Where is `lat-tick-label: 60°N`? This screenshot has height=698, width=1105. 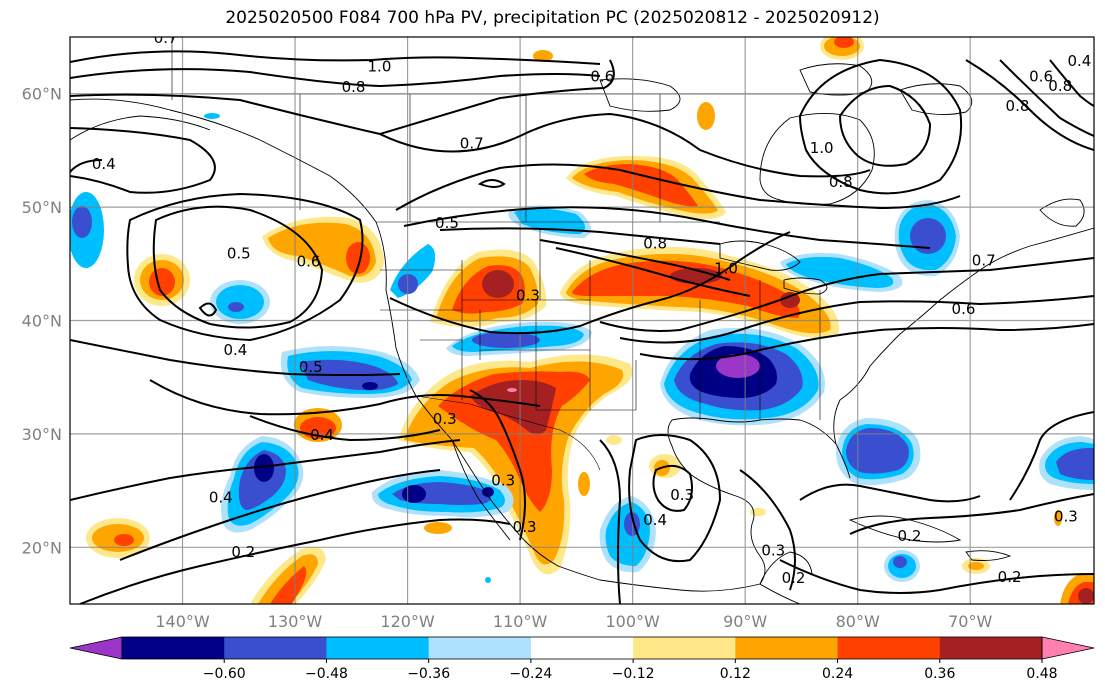
lat-tick-label: 60°N is located at coordinates (42, 94).